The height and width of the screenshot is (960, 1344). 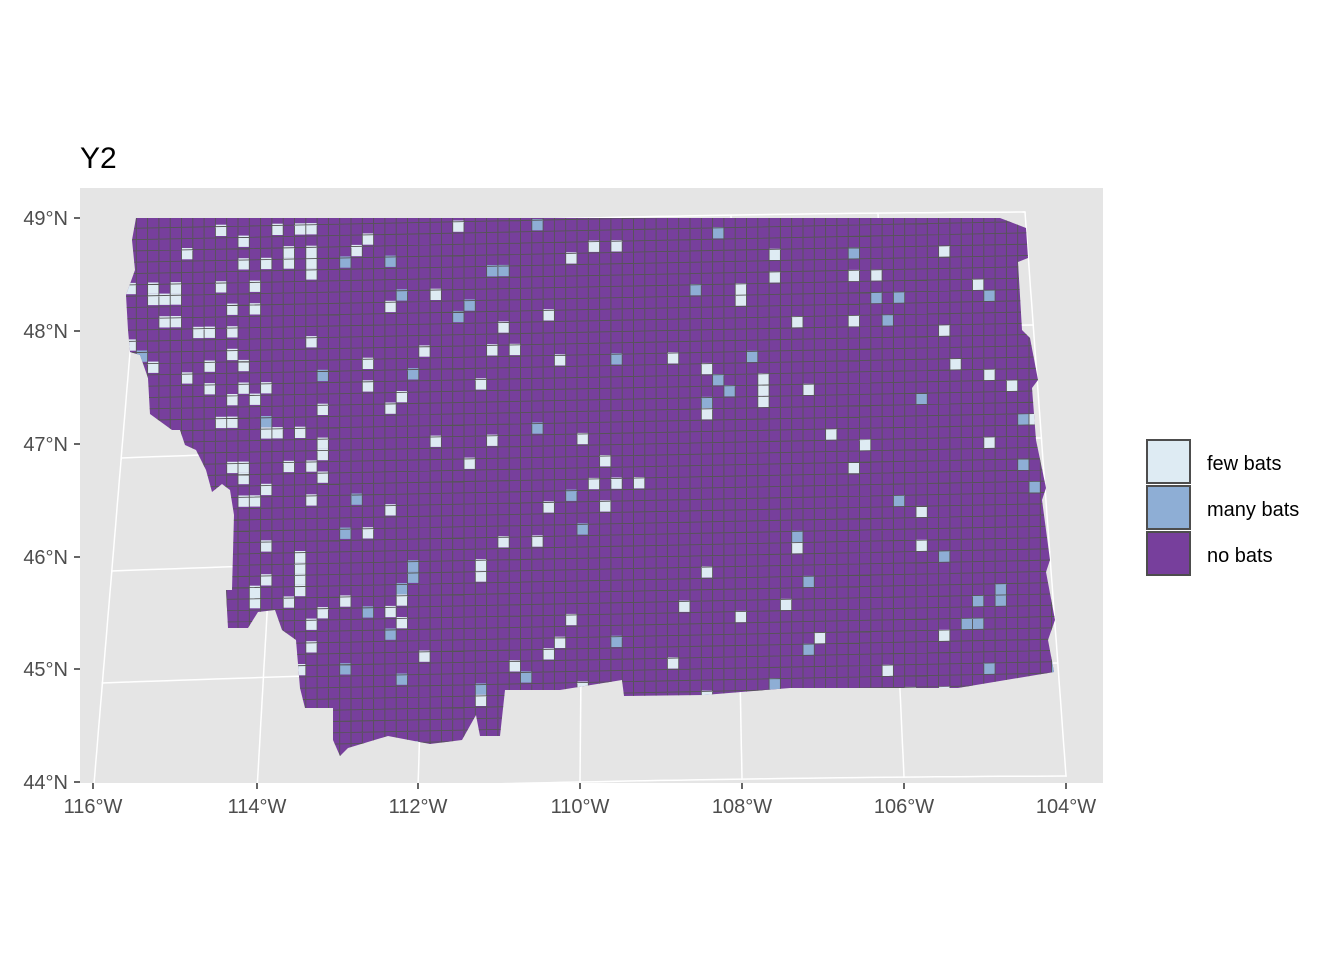 I want to click on legend-label-no-bats: no bats, so click(x=1240, y=556).